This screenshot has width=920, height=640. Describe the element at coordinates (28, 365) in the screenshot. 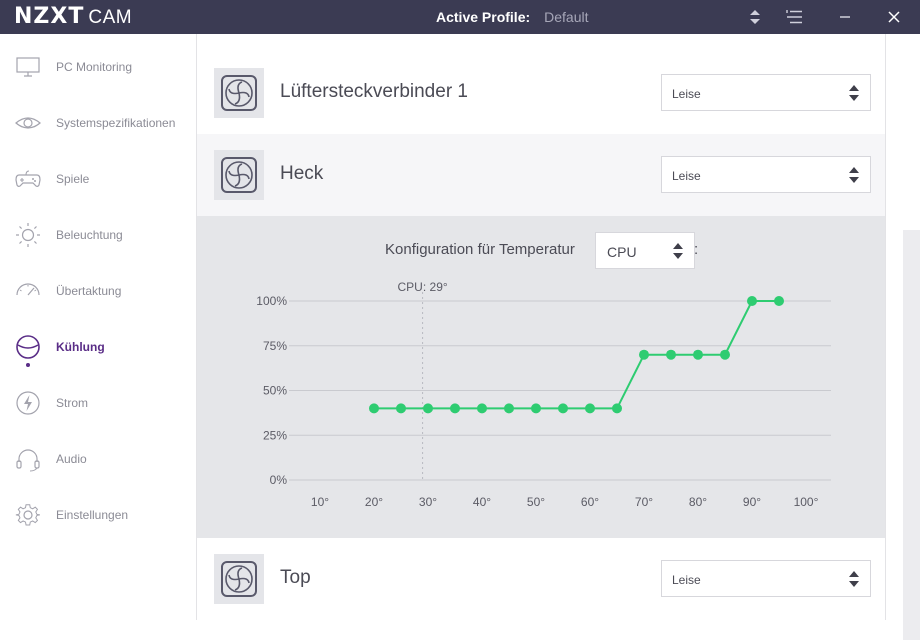

I see `active-indicator` at that location.